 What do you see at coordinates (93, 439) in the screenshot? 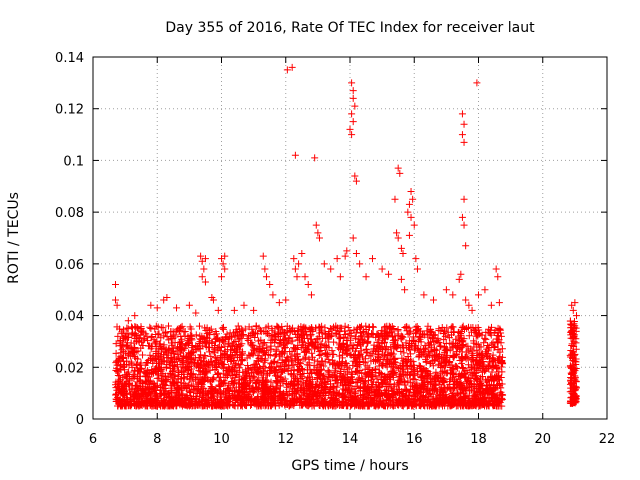
I see `x-tick-label: 6` at bounding box center [93, 439].